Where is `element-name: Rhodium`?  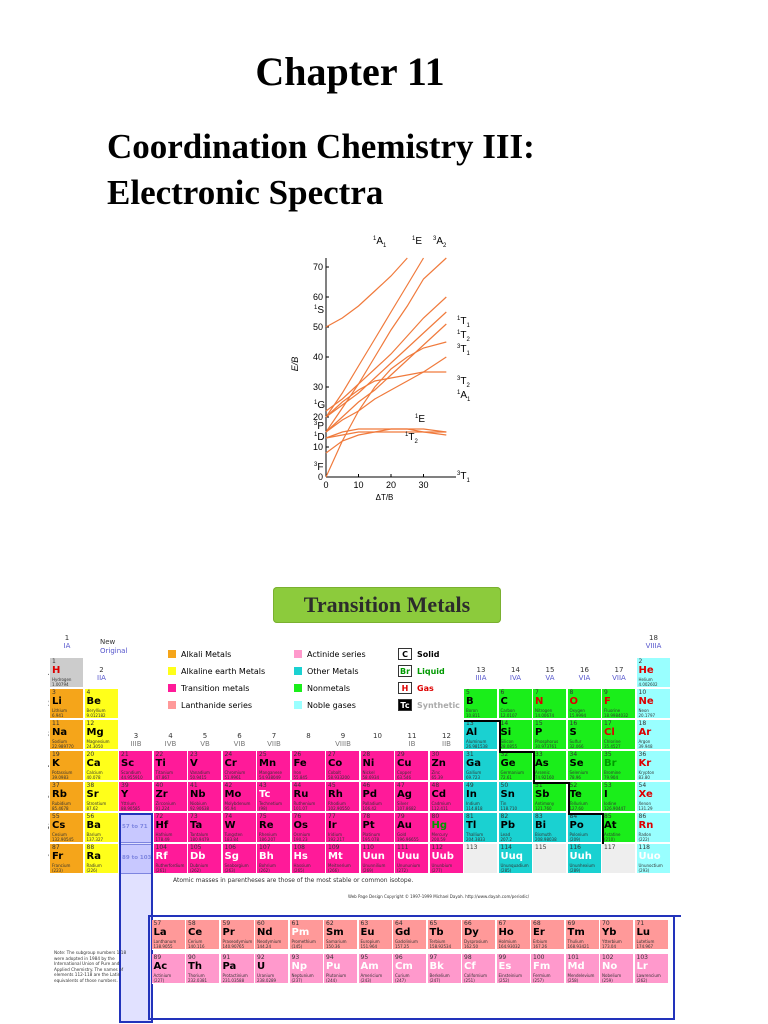
element-name: Rhodium is located at coordinates (337, 803).